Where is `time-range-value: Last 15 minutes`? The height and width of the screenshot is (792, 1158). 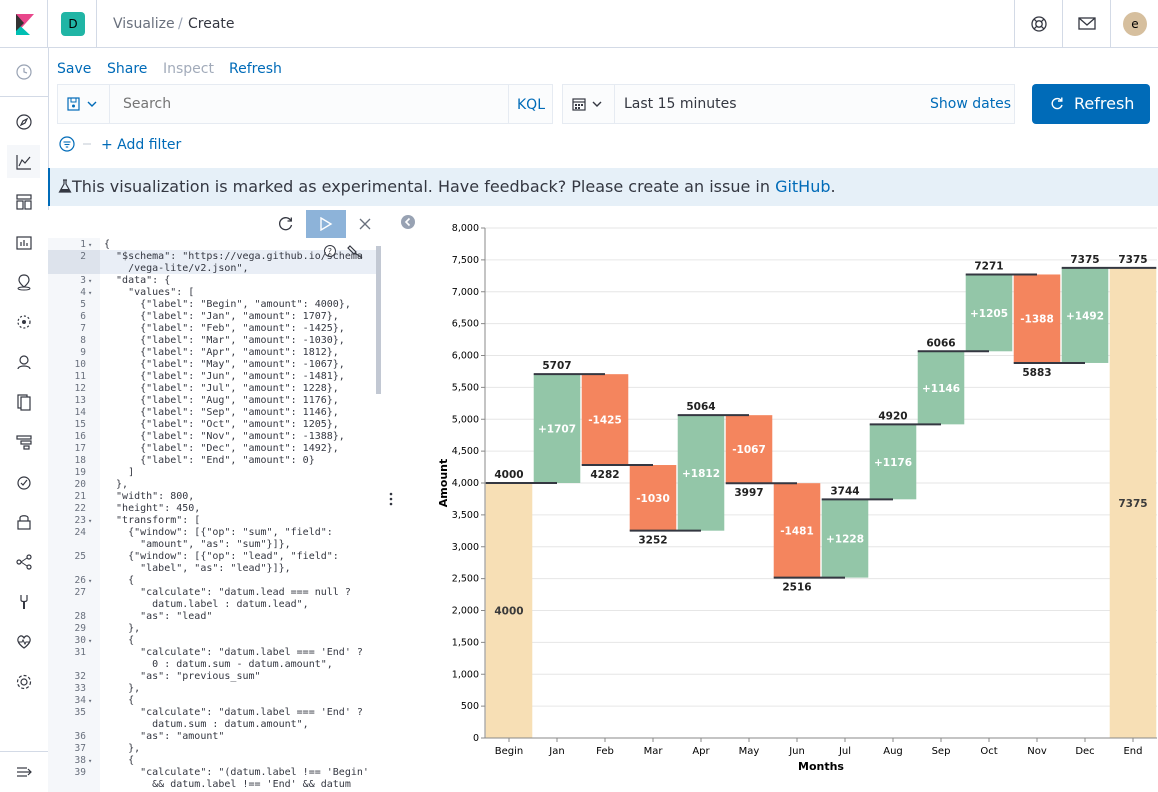 time-range-value: Last 15 minutes is located at coordinates (680, 104).